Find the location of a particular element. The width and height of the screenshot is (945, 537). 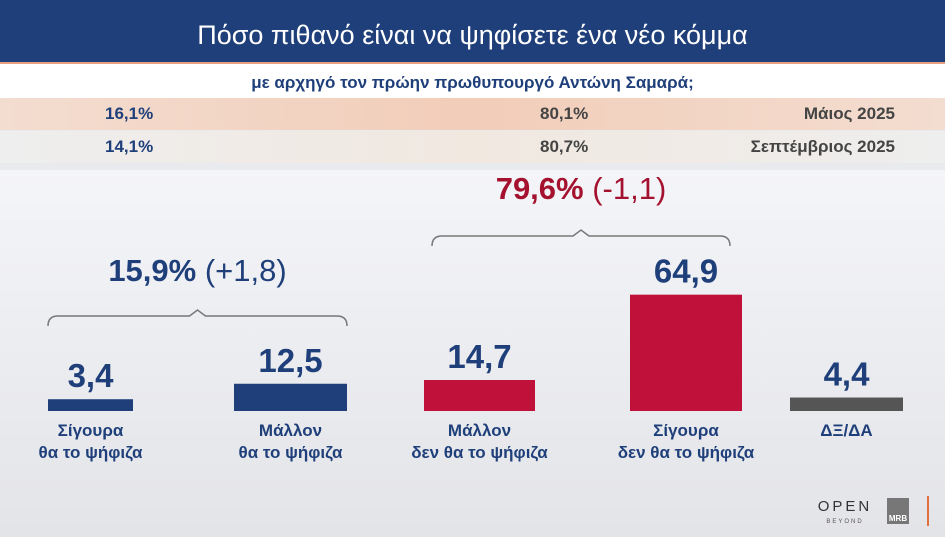

value-label: 12,5 is located at coordinates (290, 360).